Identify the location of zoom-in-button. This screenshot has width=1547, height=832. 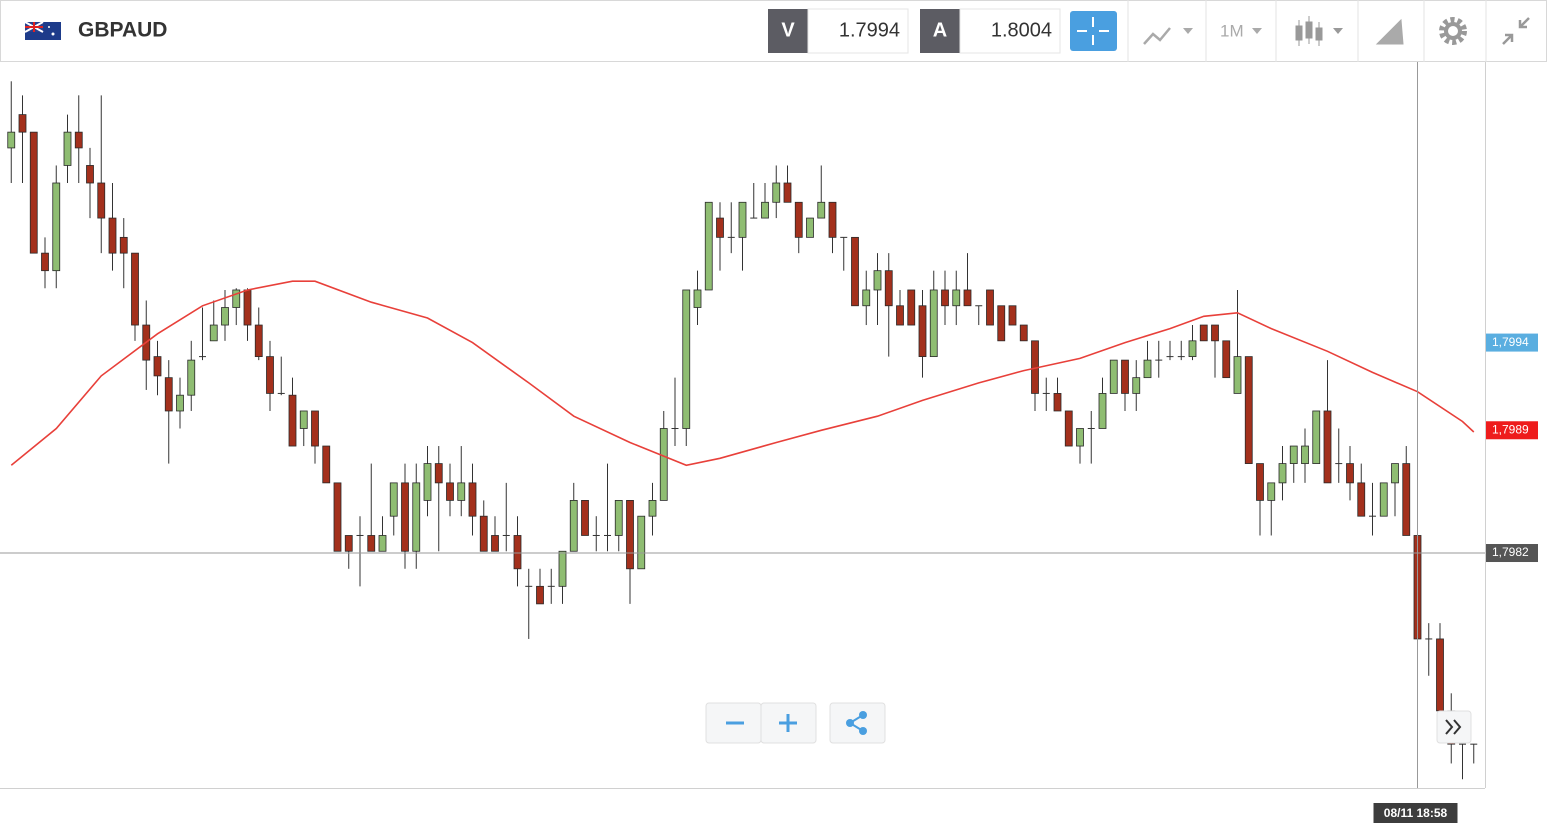
(788, 723).